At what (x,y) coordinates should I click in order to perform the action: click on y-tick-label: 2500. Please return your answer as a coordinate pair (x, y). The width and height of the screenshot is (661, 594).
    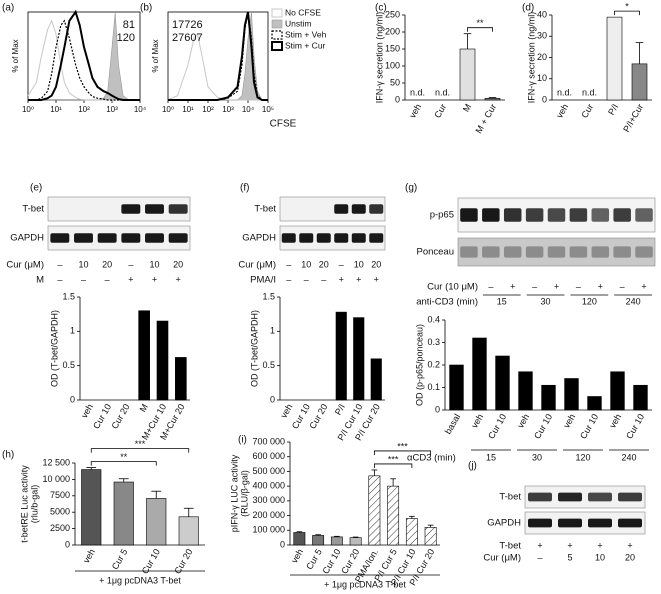
    Looking at the image, I should click on (60, 528).